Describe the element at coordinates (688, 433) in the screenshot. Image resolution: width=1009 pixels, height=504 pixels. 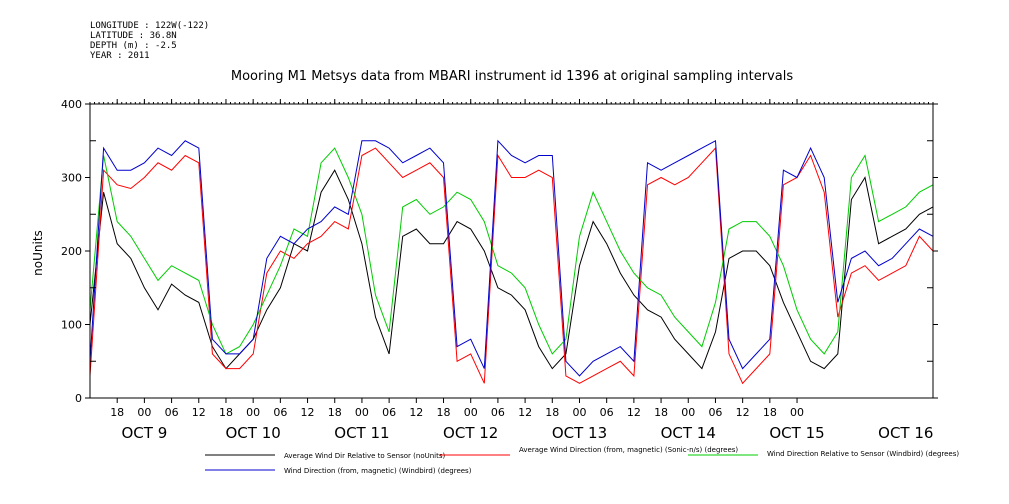
I see `x-day-label: OCT 14` at that location.